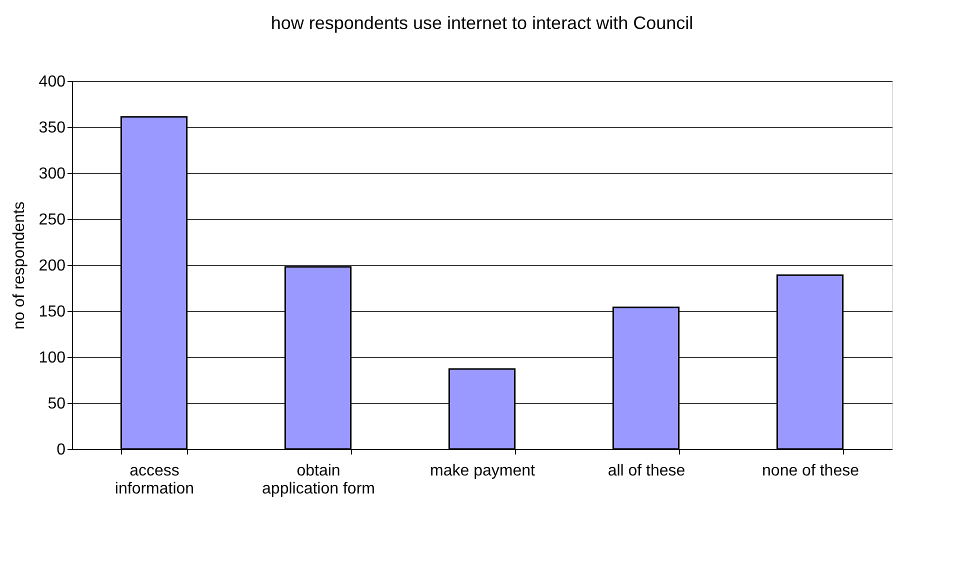 The width and height of the screenshot is (962, 586). I want to click on y-tick-label: 100, so click(52, 358).